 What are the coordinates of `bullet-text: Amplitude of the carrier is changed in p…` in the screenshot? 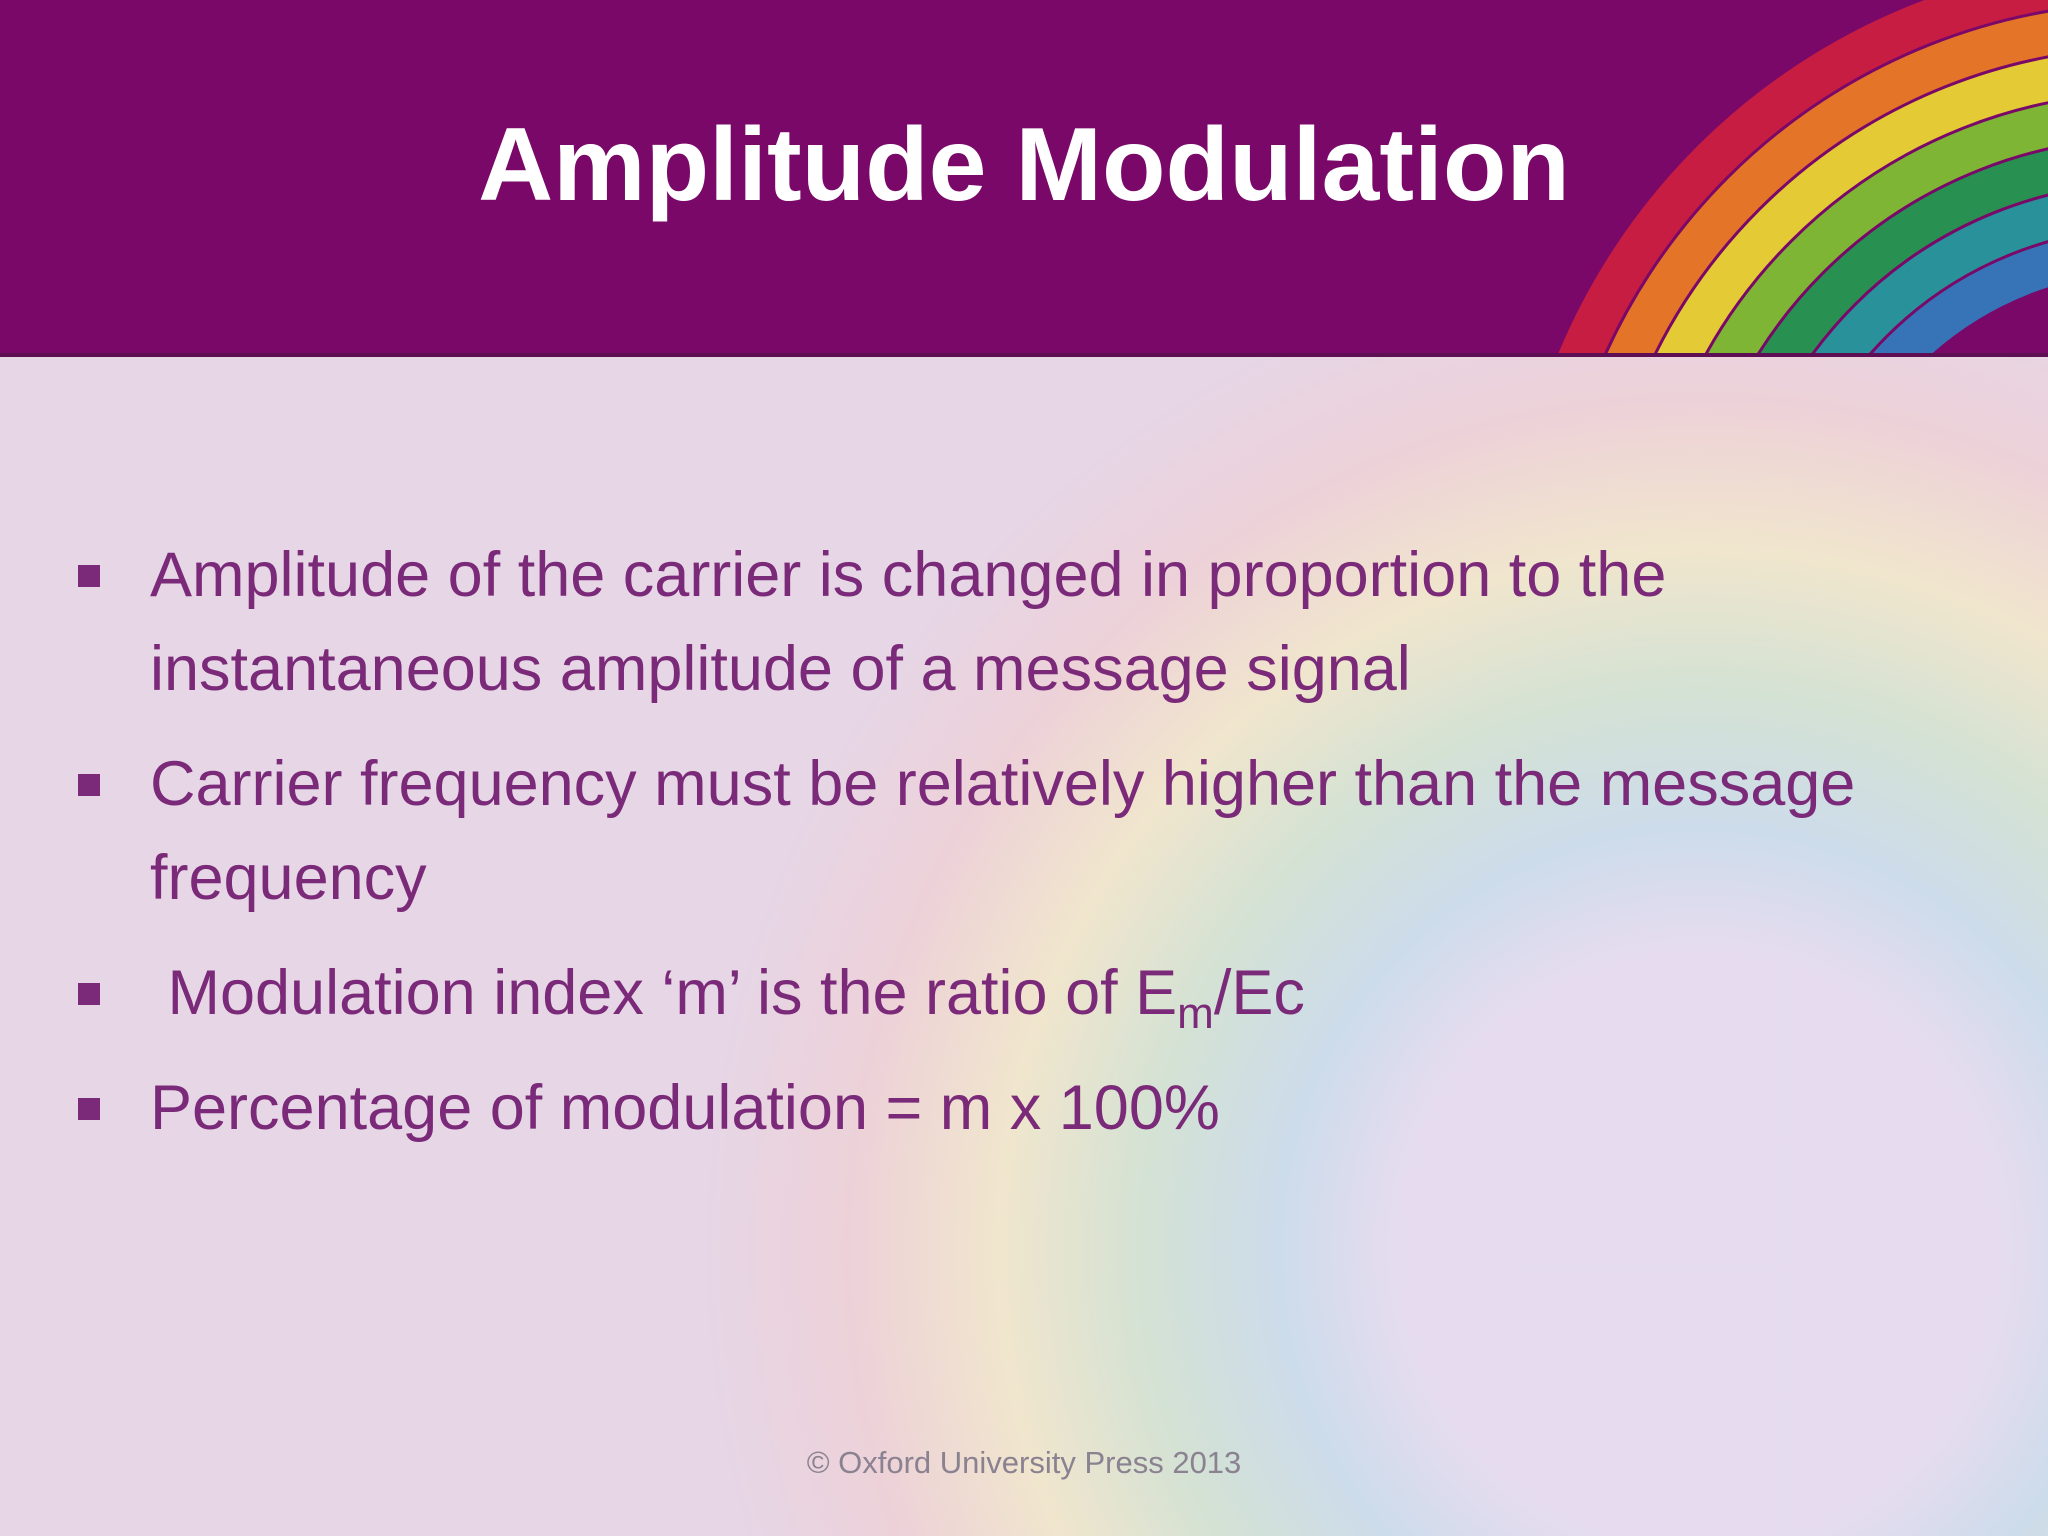 It's located at (908, 622).